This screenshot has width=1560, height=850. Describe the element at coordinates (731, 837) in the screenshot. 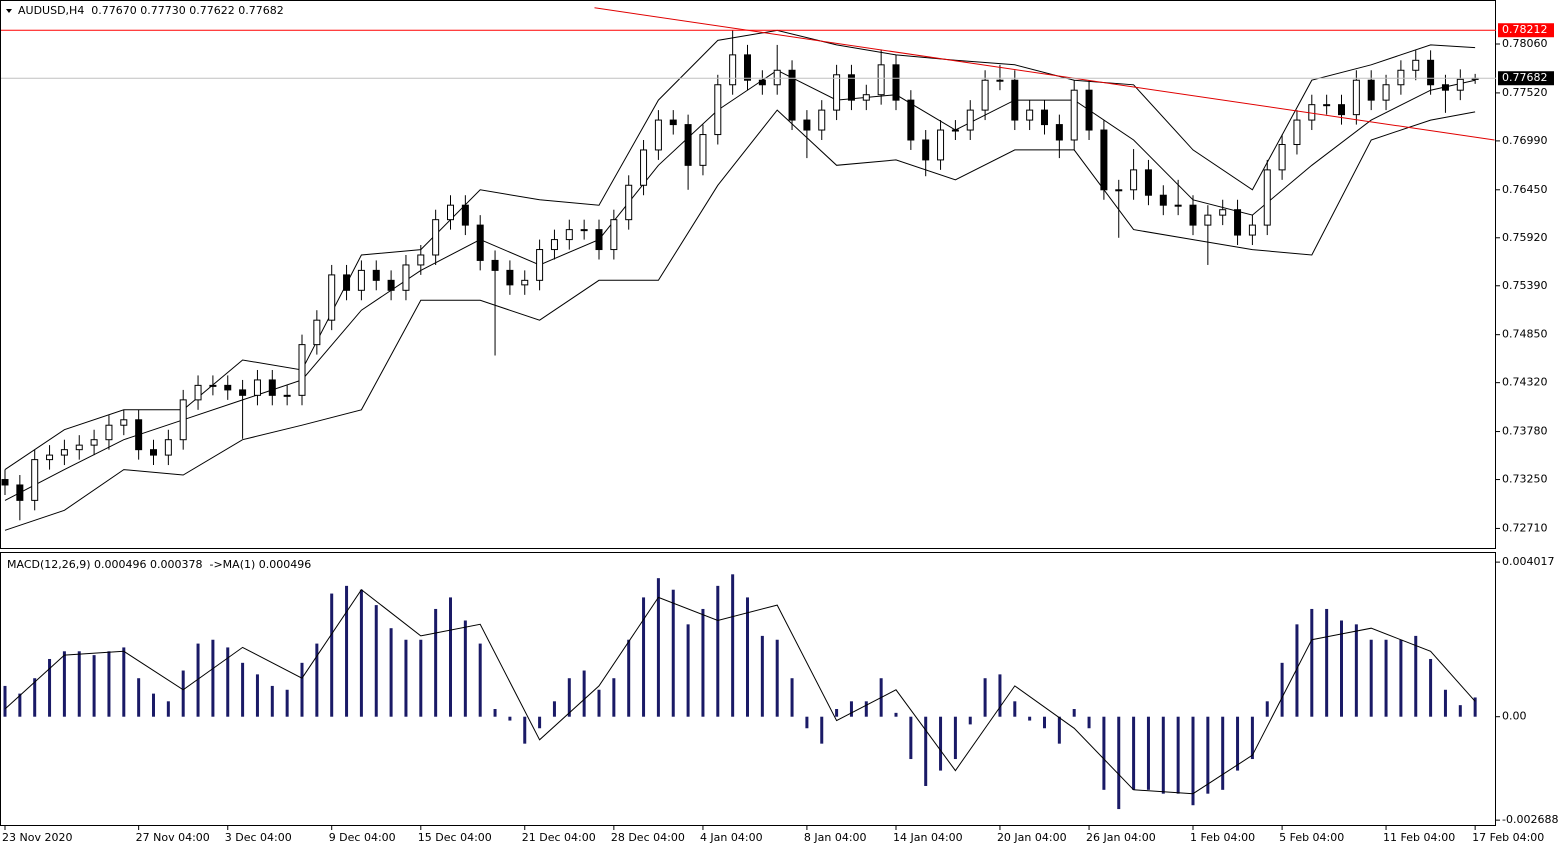

I see `x-tick-label: 4 Jan 04:00` at that location.